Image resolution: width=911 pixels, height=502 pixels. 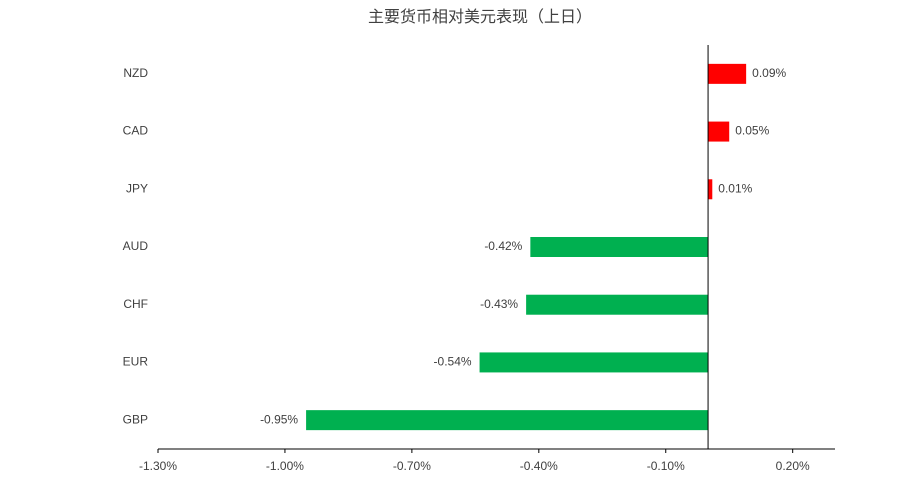 I want to click on x-tick-label: -0.40%, so click(x=539, y=466).